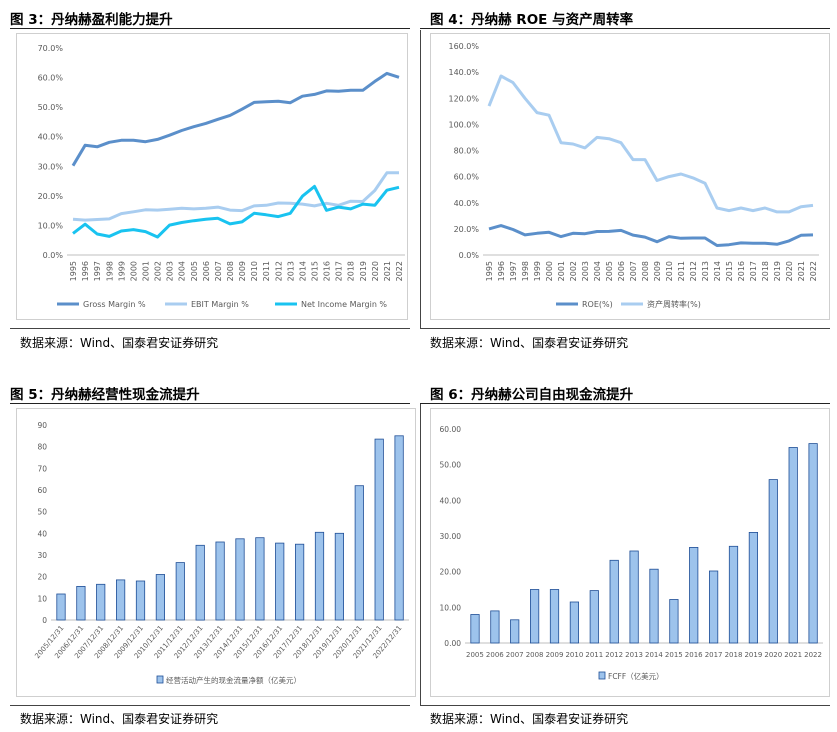 This screenshot has height=732, width=837. What do you see at coordinates (145, 271) in the screenshot?
I see `x-tick-label: 2001` at bounding box center [145, 271].